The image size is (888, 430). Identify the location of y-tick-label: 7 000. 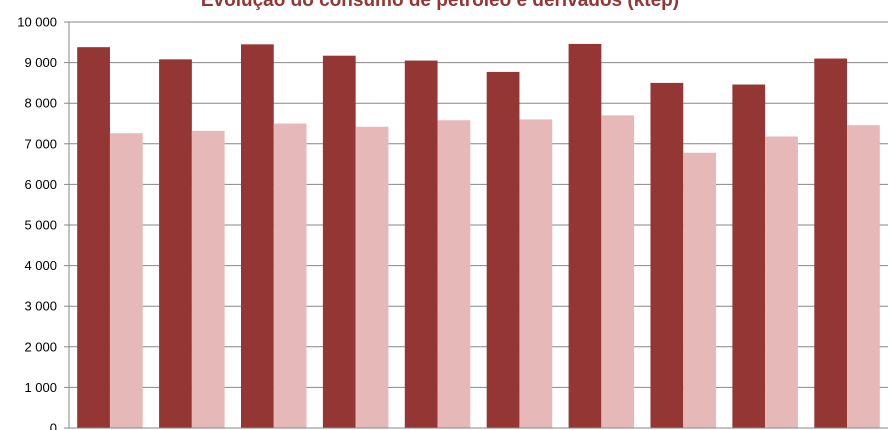
(40, 143).